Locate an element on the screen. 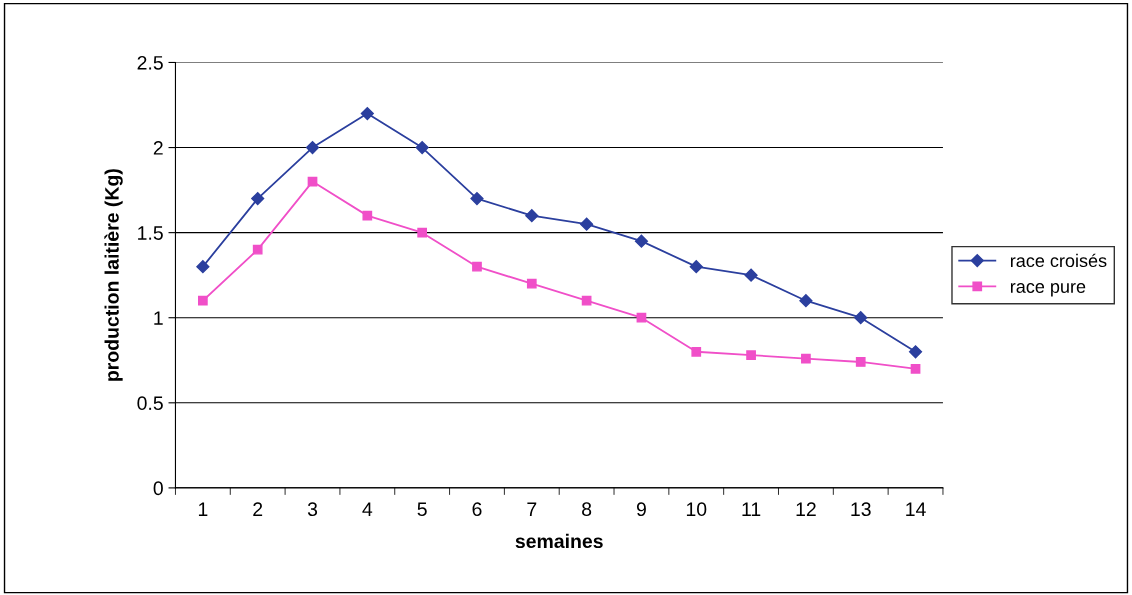  y-tick-label: 1 is located at coordinates (158, 318).